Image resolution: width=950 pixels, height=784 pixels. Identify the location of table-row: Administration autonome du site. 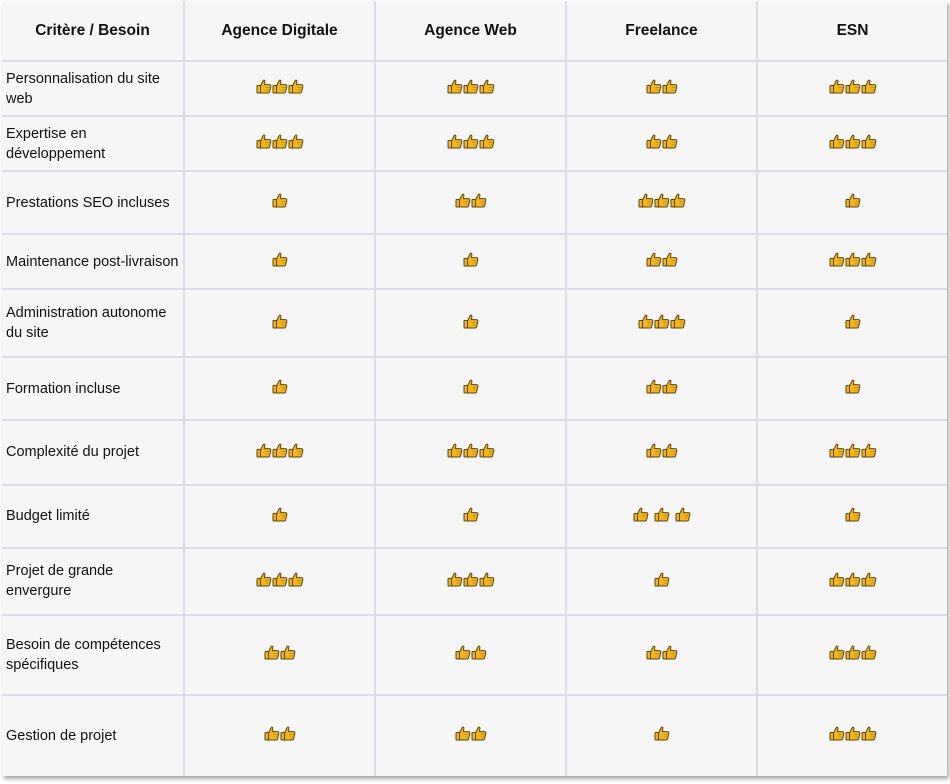
(474, 323).